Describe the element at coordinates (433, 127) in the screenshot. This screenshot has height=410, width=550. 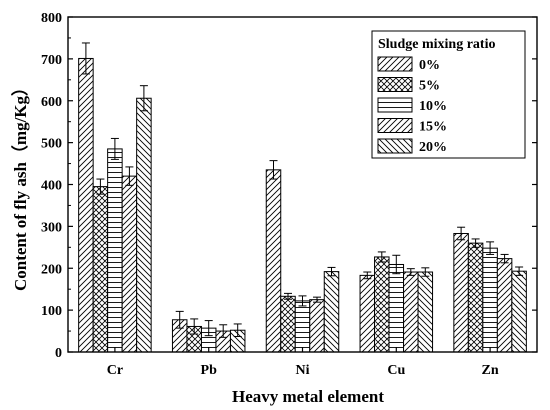
I see `legend-label: 15%` at that location.